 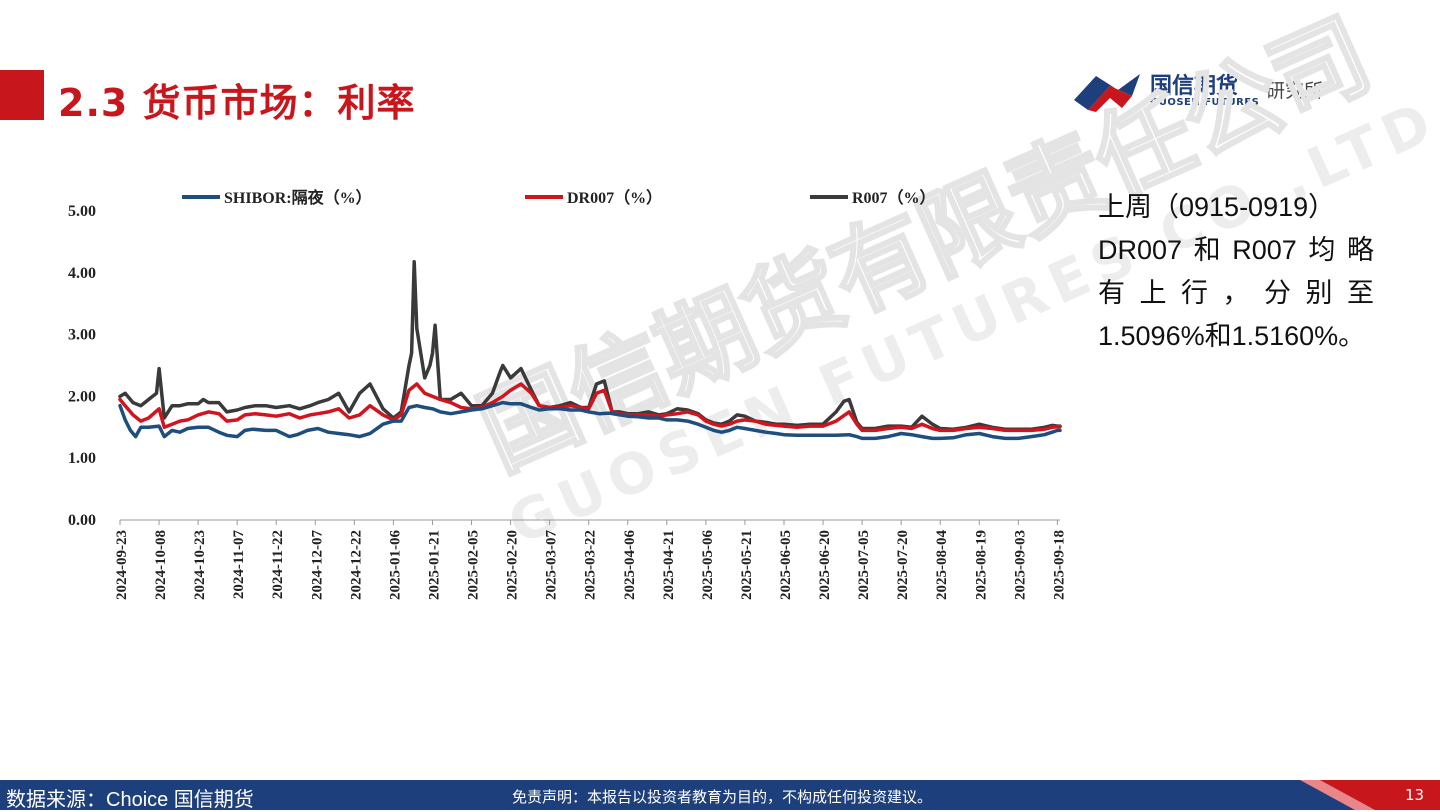 What do you see at coordinates (669, 565) in the screenshot?
I see `x-tick-label: 2025-04-21` at bounding box center [669, 565].